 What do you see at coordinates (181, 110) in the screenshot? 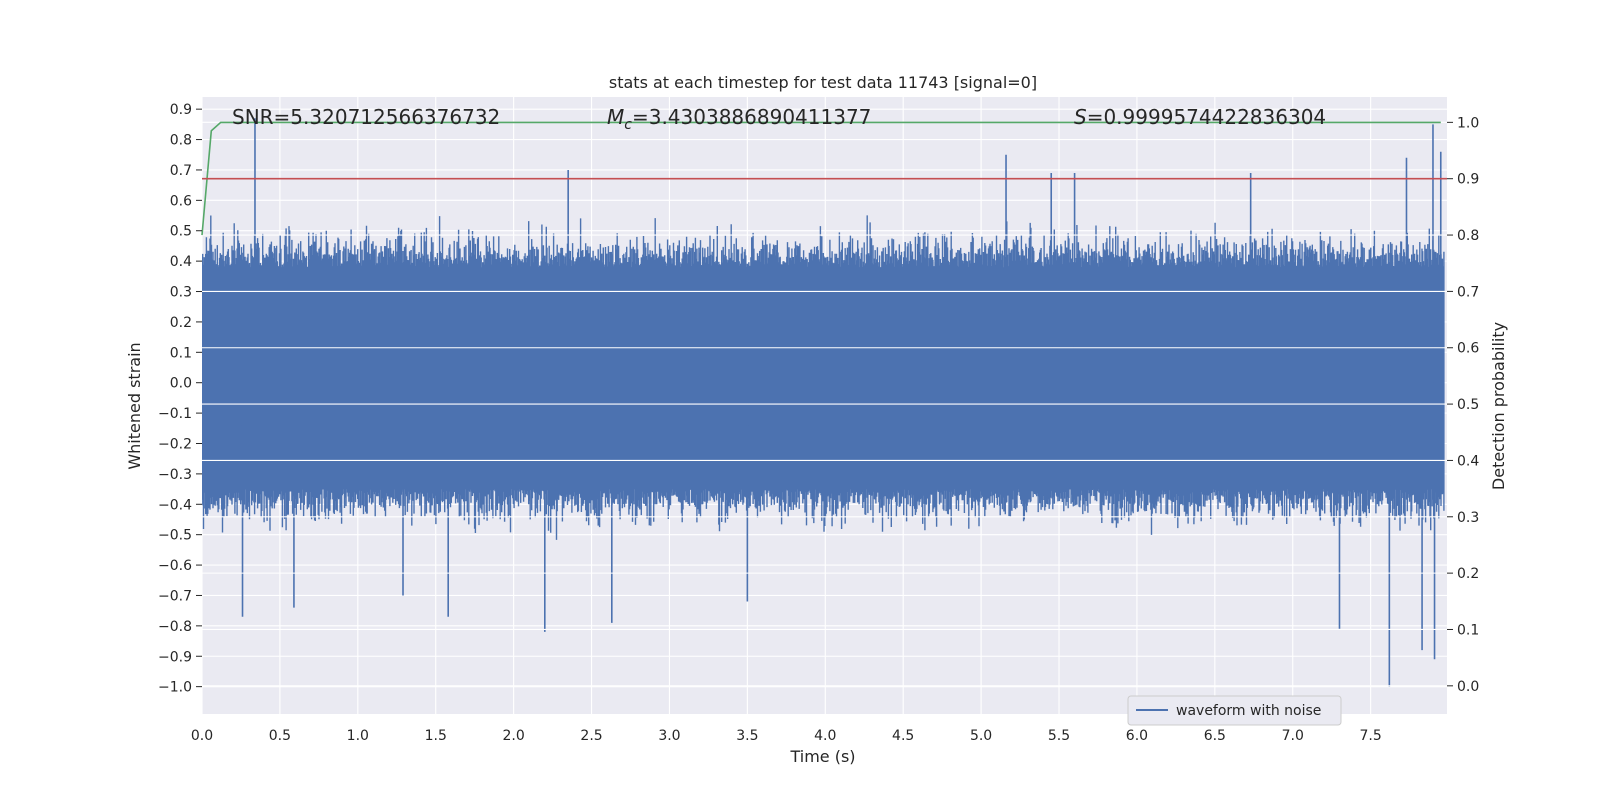
I see `y-tick-label: 0.9` at bounding box center [181, 110].